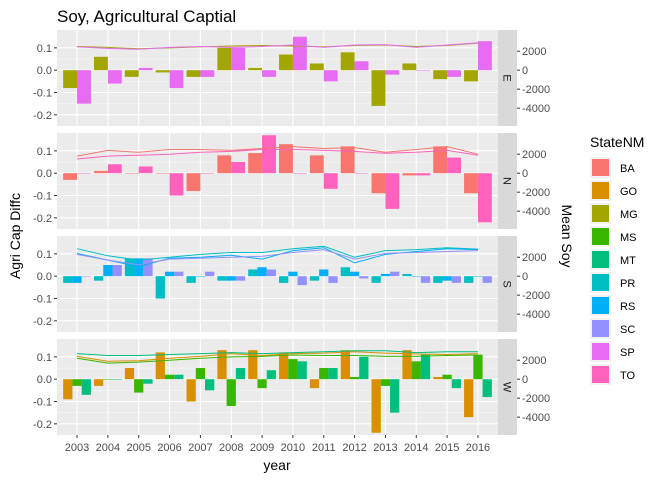 The image size is (672, 480). I want to click on bar-MT-2012, so click(364, 368).